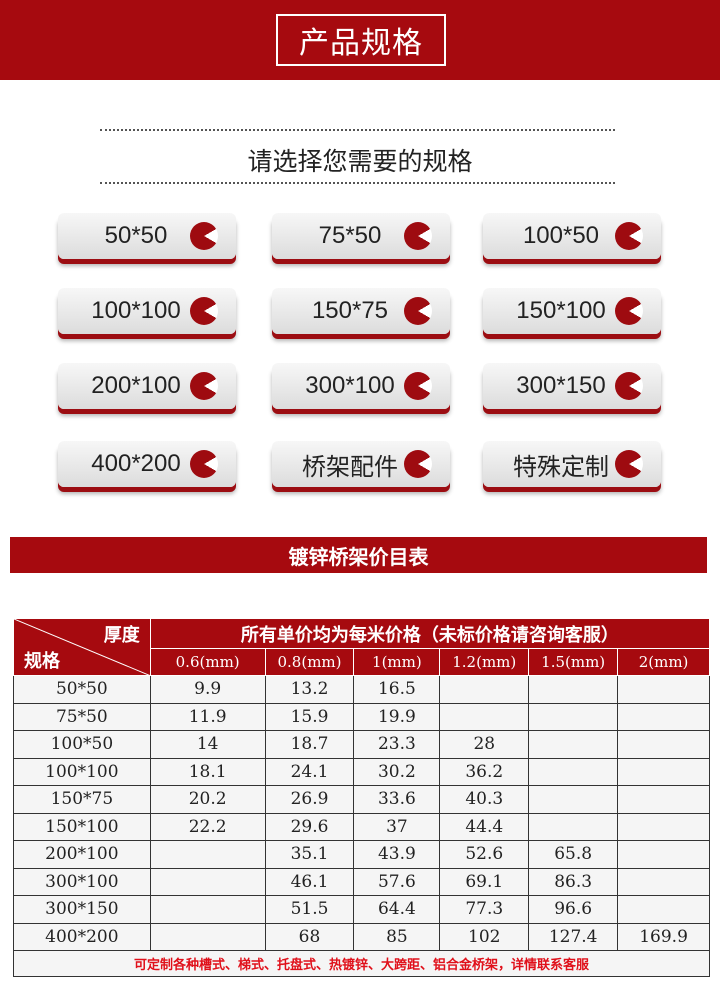 This screenshot has width=720, height=998. I want to click on price-cell: 15.9, so click(309, 716).